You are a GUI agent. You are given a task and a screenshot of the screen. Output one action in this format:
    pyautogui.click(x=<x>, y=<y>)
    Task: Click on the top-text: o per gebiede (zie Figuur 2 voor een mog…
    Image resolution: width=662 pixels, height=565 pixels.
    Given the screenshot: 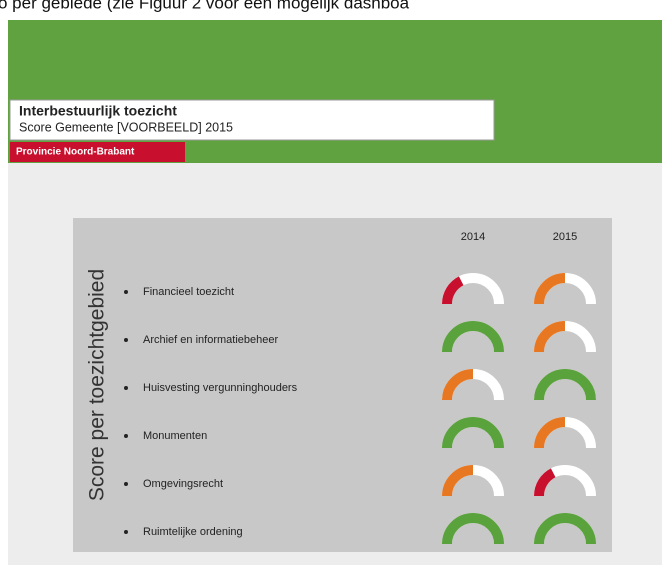 What is the action you would take?
    pyautogui.click(x=205, y=6)
    